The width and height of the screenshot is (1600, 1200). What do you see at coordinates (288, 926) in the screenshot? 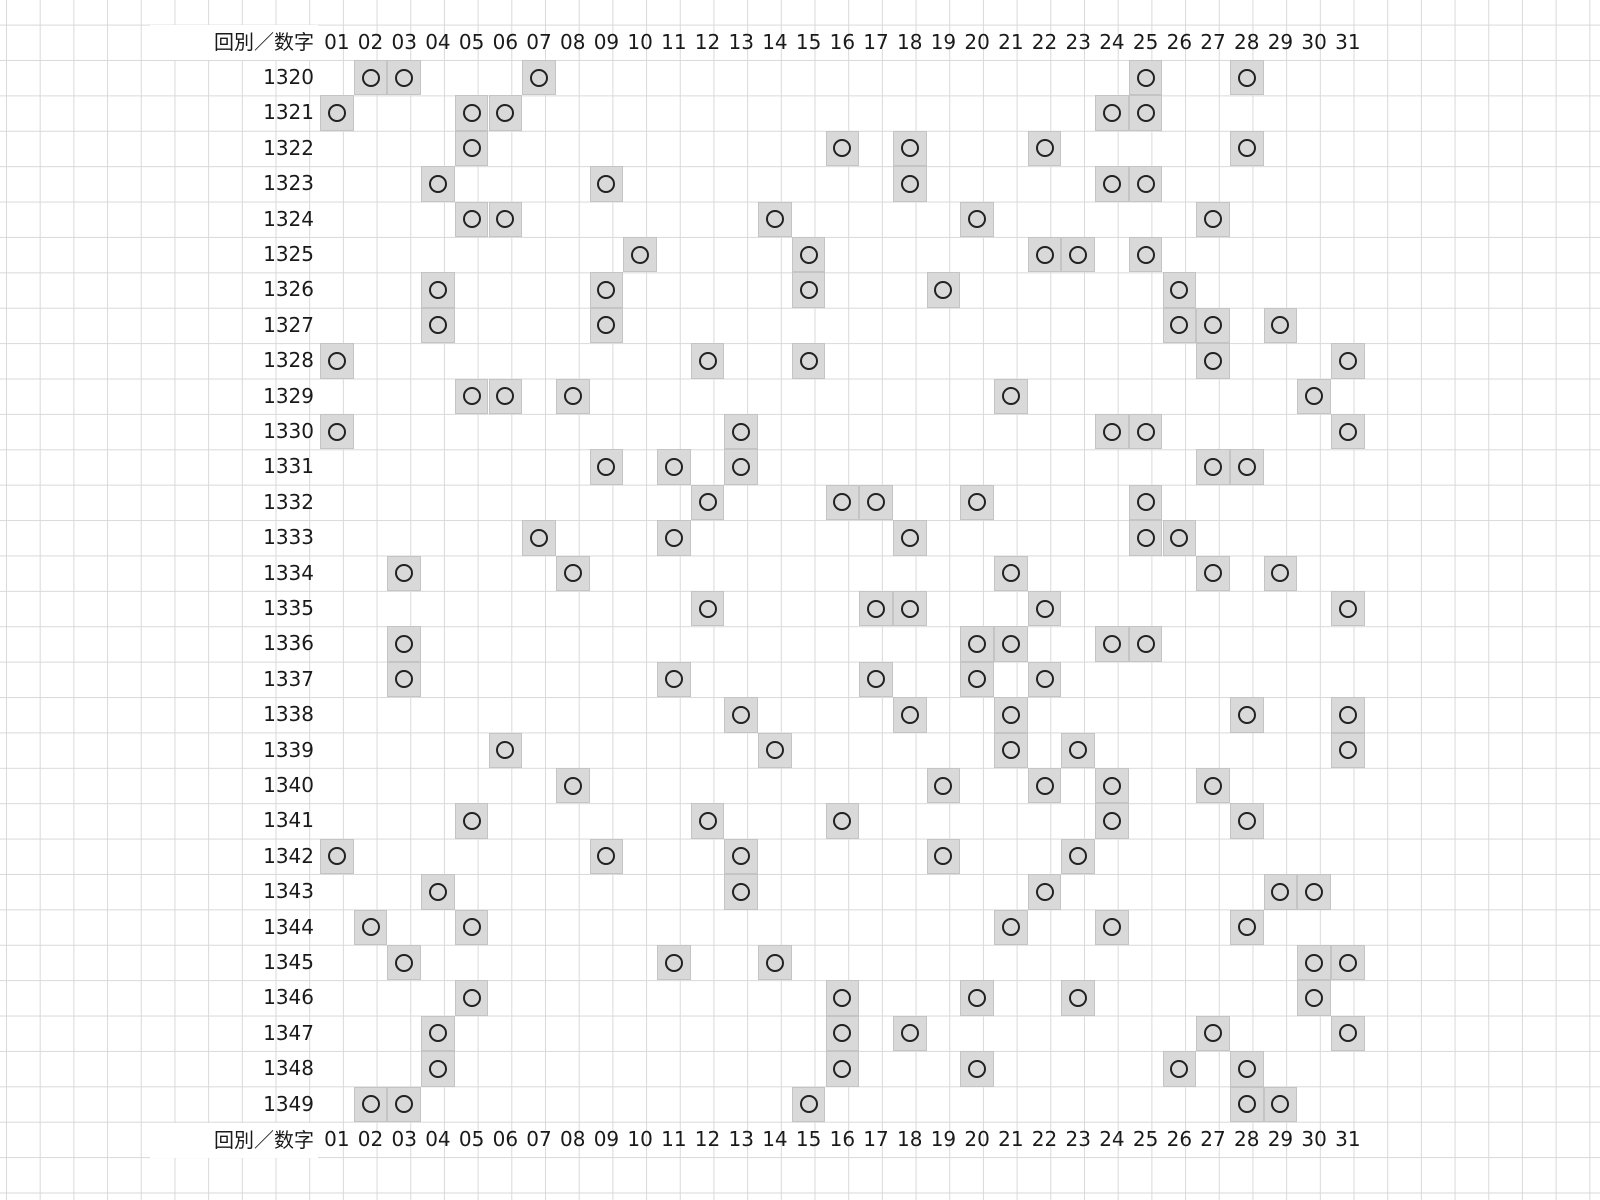
I see `row-label-1344: 1344` at bounding box center [288, 926].